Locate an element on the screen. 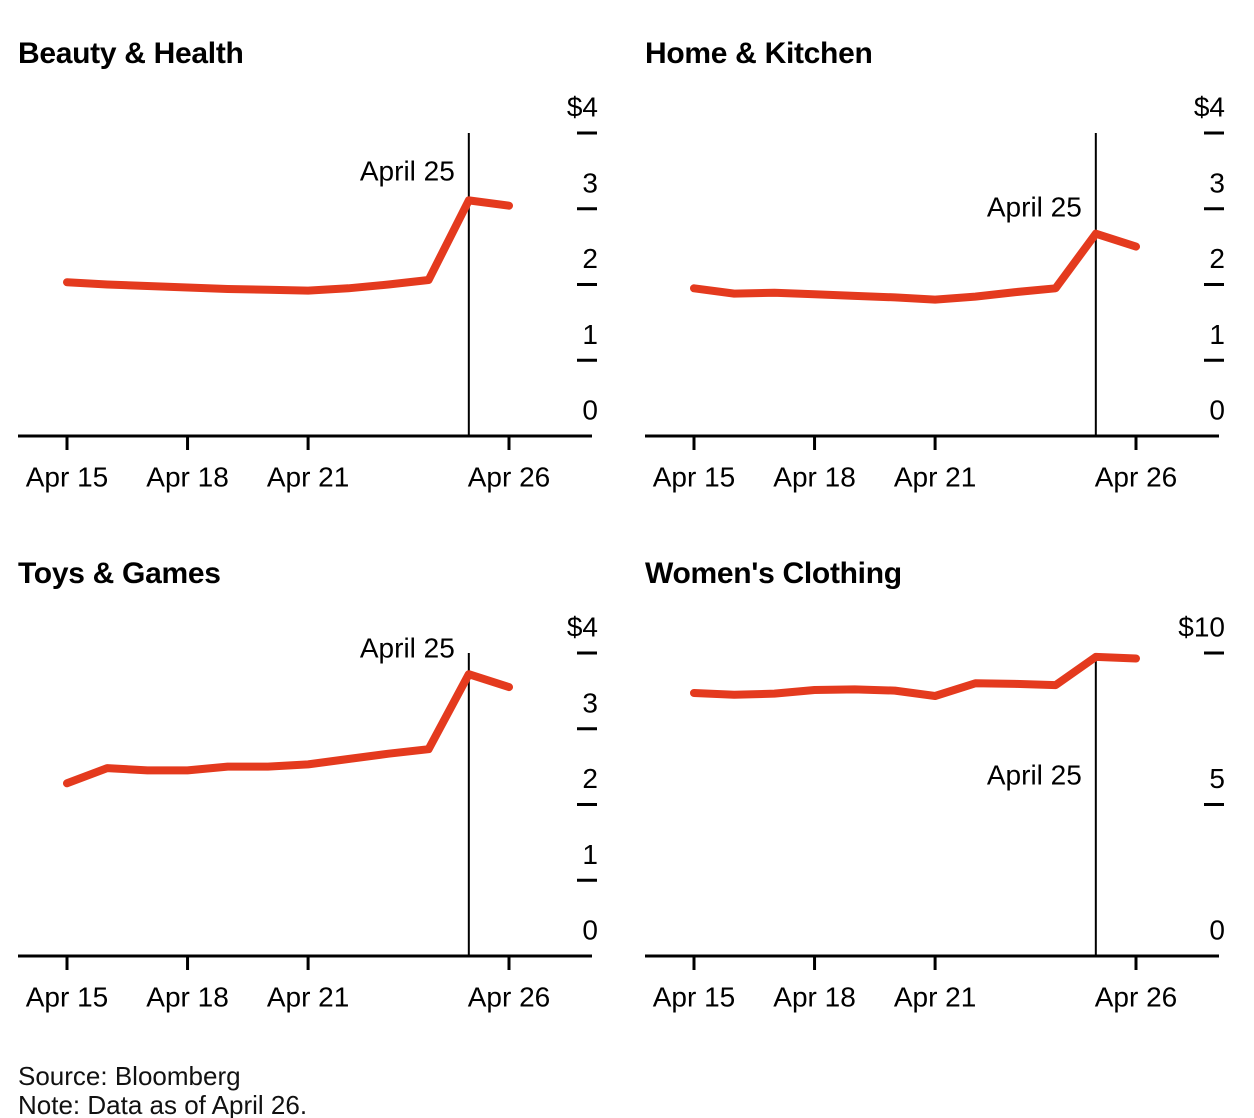 The image size is (1254, 1118). data-note: Note: Data as of April 26. is located at coordinates (163, 1104).